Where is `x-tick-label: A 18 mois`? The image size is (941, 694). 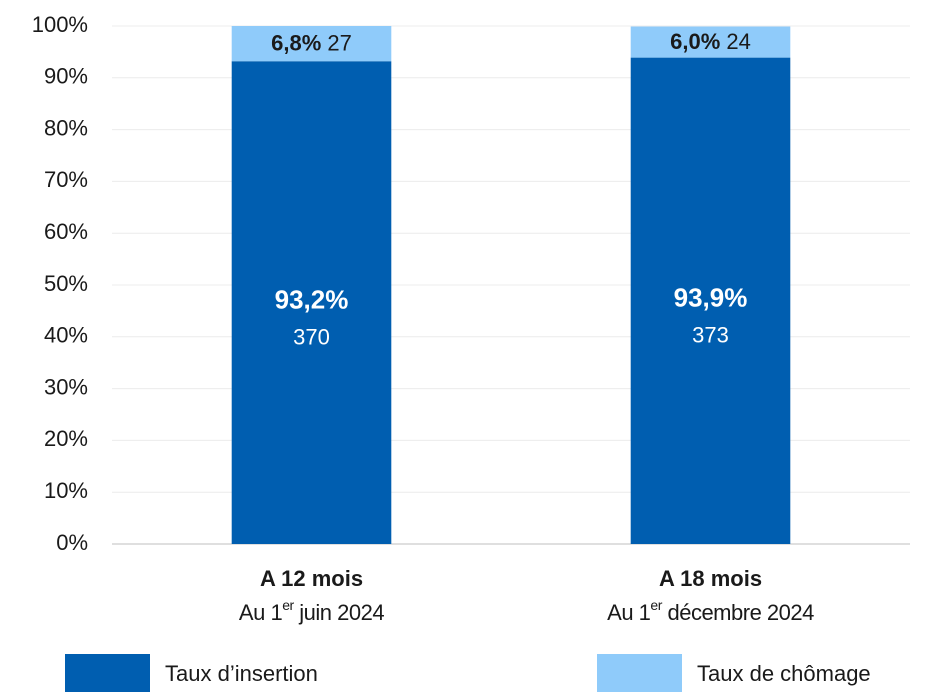
x-tick-label: A 18 mois is located at coordinates (710, 578).